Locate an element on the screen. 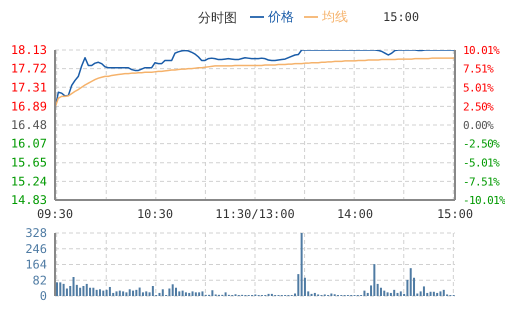 The width and height of the screenshot is (505, 330). y-tick-label: 17.72 is located at coordinates (28, 69).